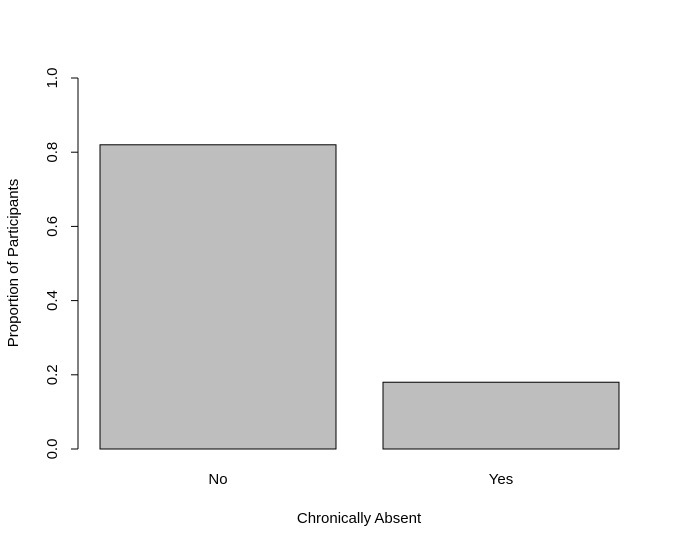  What do you see at coordinates (13, 263) in the screenshot?
I see `y-axis-title: Proportion of Participants` at bounding box center [13, 263].